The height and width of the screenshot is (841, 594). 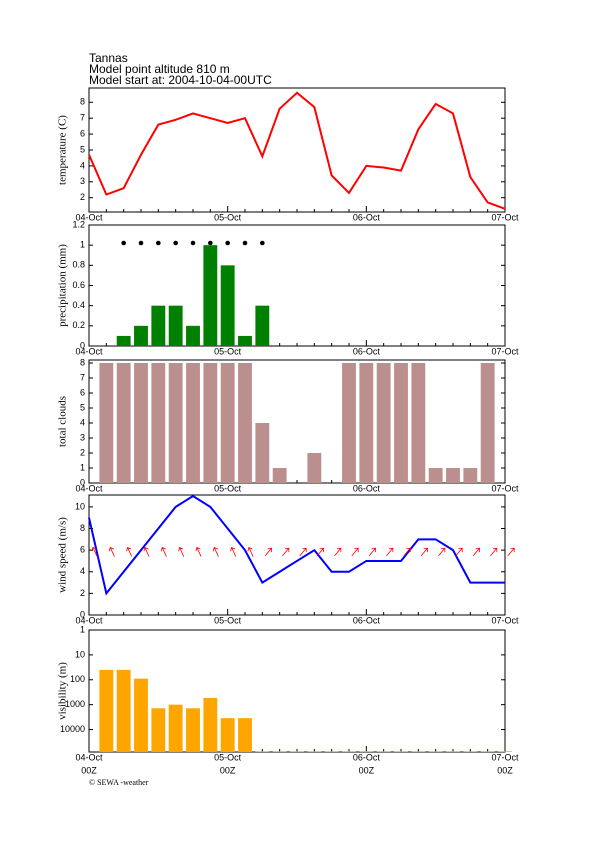 What do you see at coordinates (63, 285) in the screenshot?
I see `y-axis-label: precipitation (mm)` at bounding box center [63, 285].